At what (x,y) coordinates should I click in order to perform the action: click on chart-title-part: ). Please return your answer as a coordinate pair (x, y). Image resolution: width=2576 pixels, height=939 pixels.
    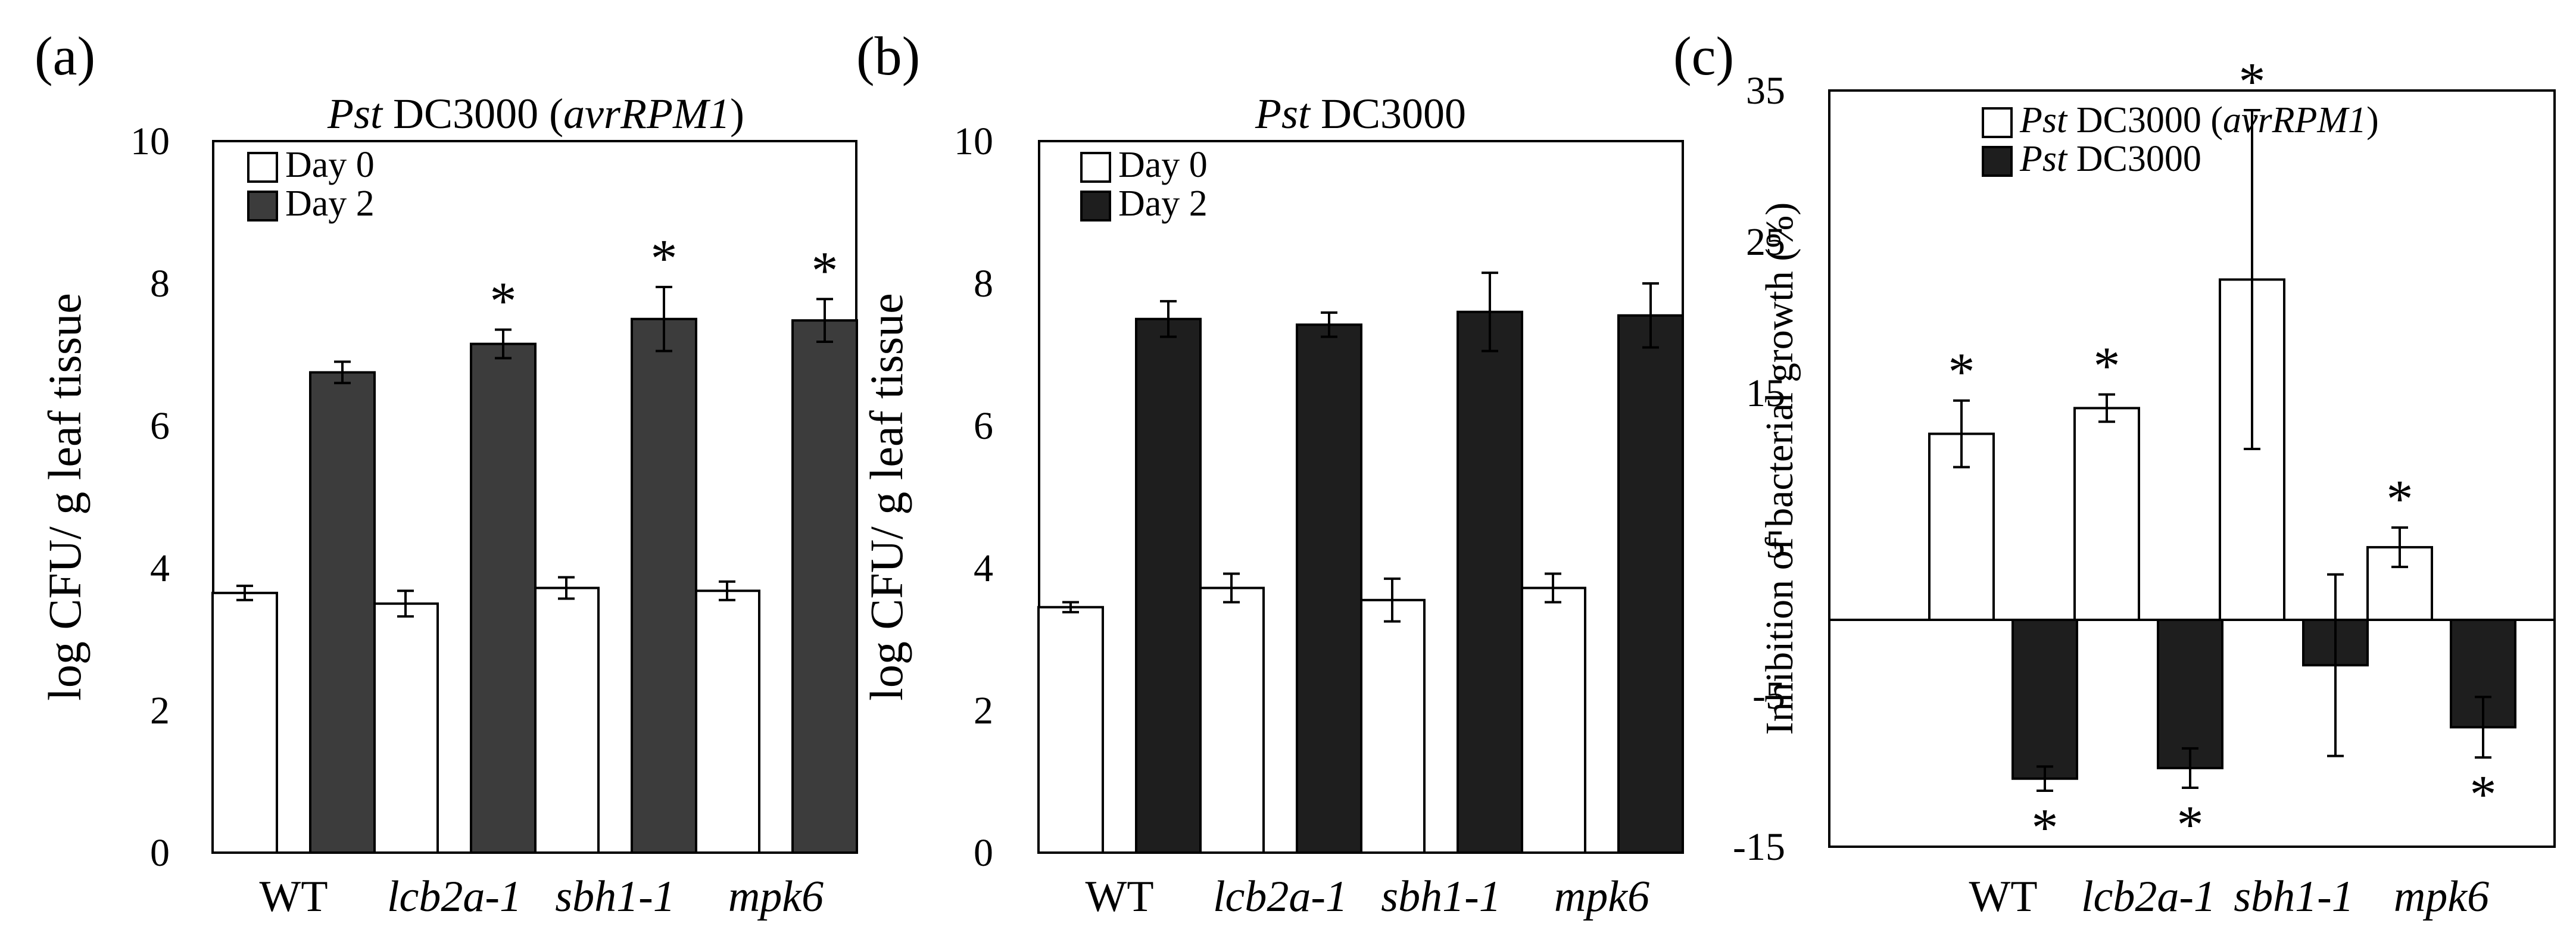
    Looking at the image, I should click on (737, 114).